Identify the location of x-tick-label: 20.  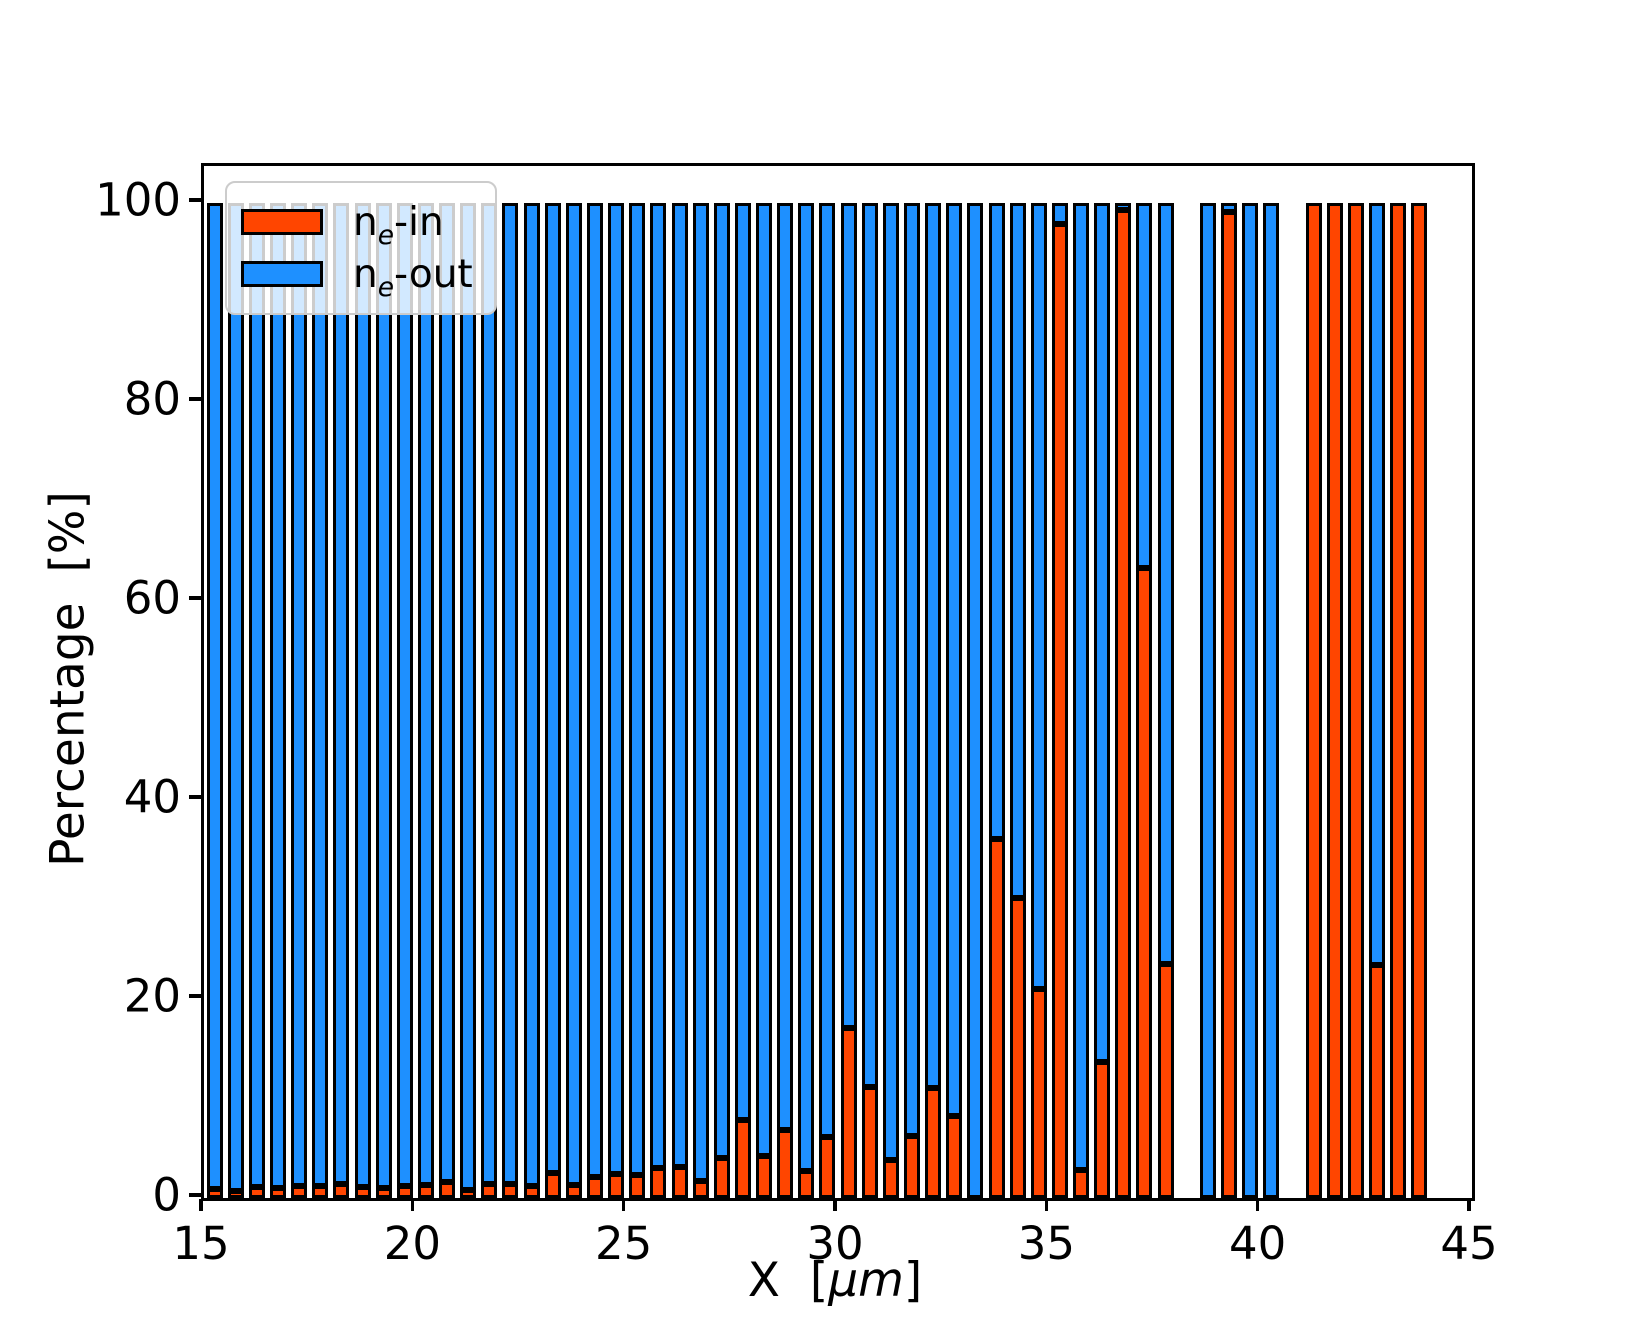
(412, 1243).